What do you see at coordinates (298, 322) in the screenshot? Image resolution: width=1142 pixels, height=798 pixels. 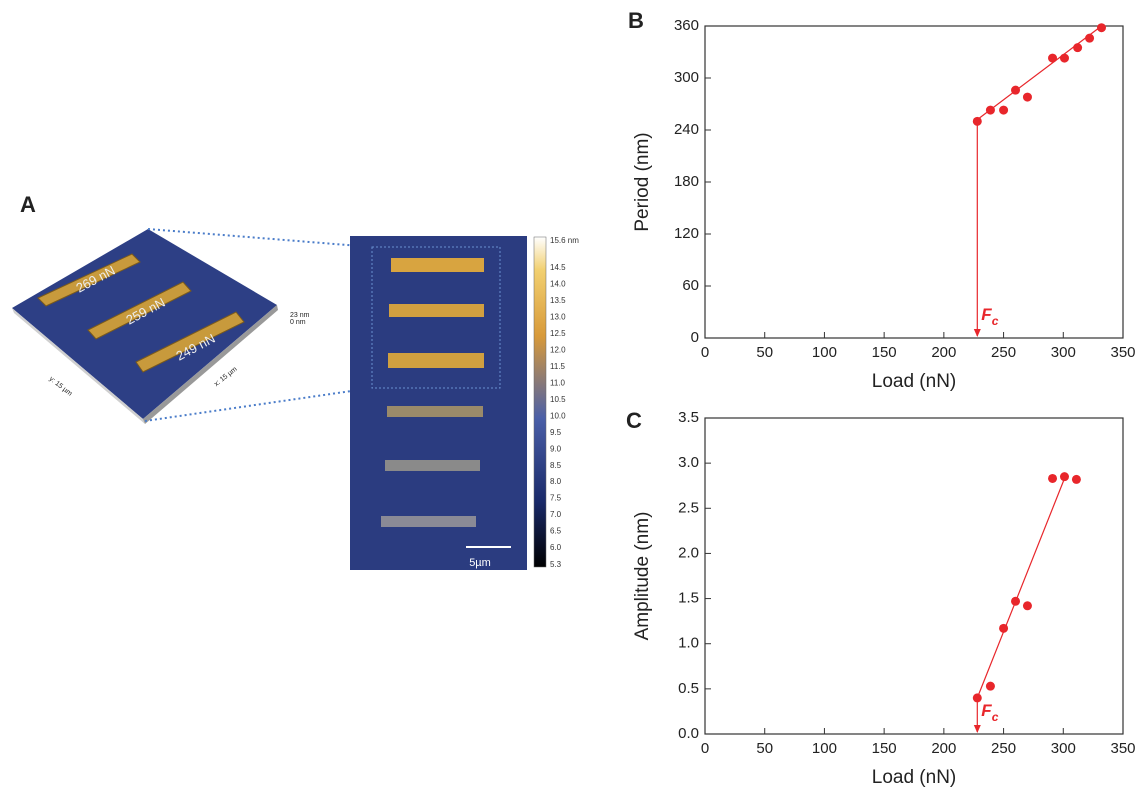 I see `z-min-label: 0 nm` at bounding box center [298, 322].